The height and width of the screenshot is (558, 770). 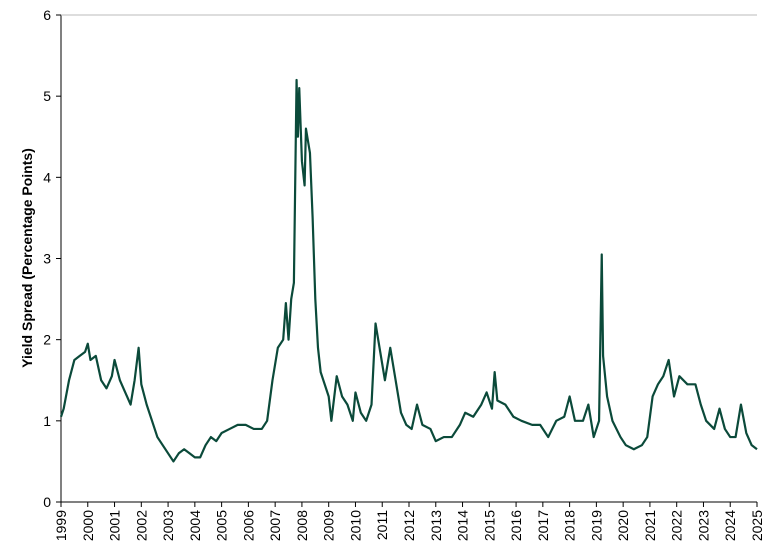 I want to click on x-tick-label: 2013, so click(x=436, y=525).